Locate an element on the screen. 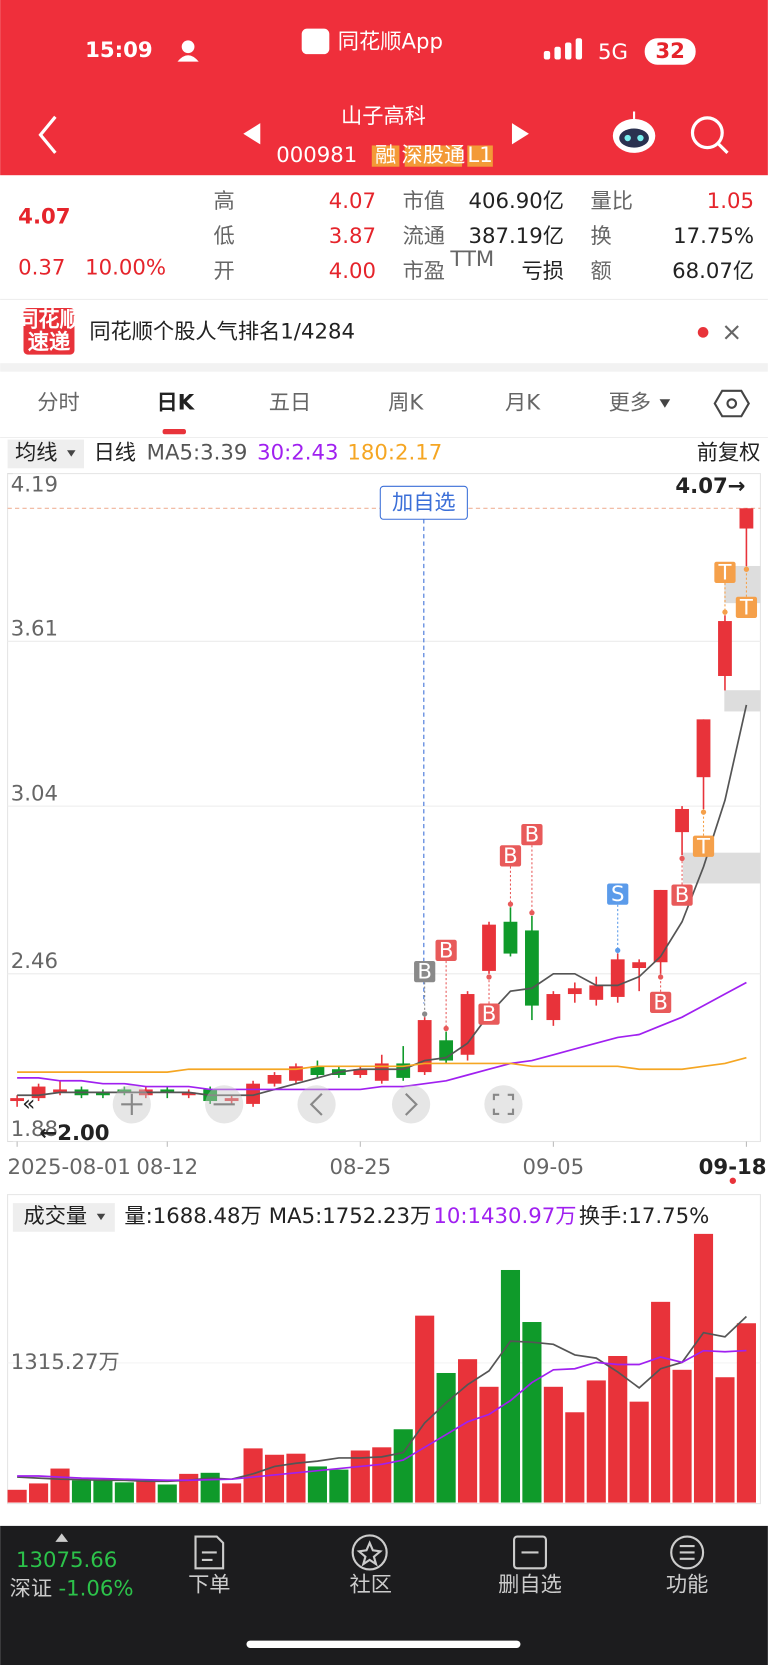 Image resolution: width=768 pixels, height=1665 pixels. chart-tab: 更多 is located at coordinates (630, 403).